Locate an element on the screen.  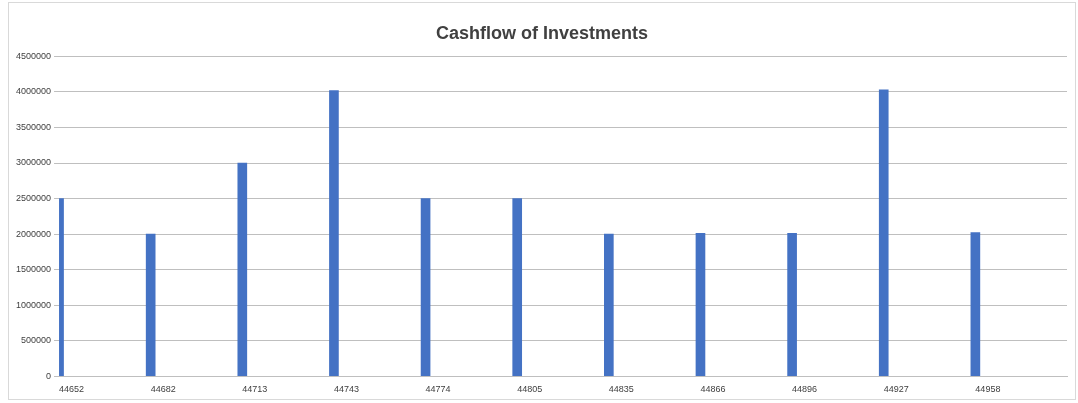
x-tick-label: 44866 is located at coordinates (713, 389).